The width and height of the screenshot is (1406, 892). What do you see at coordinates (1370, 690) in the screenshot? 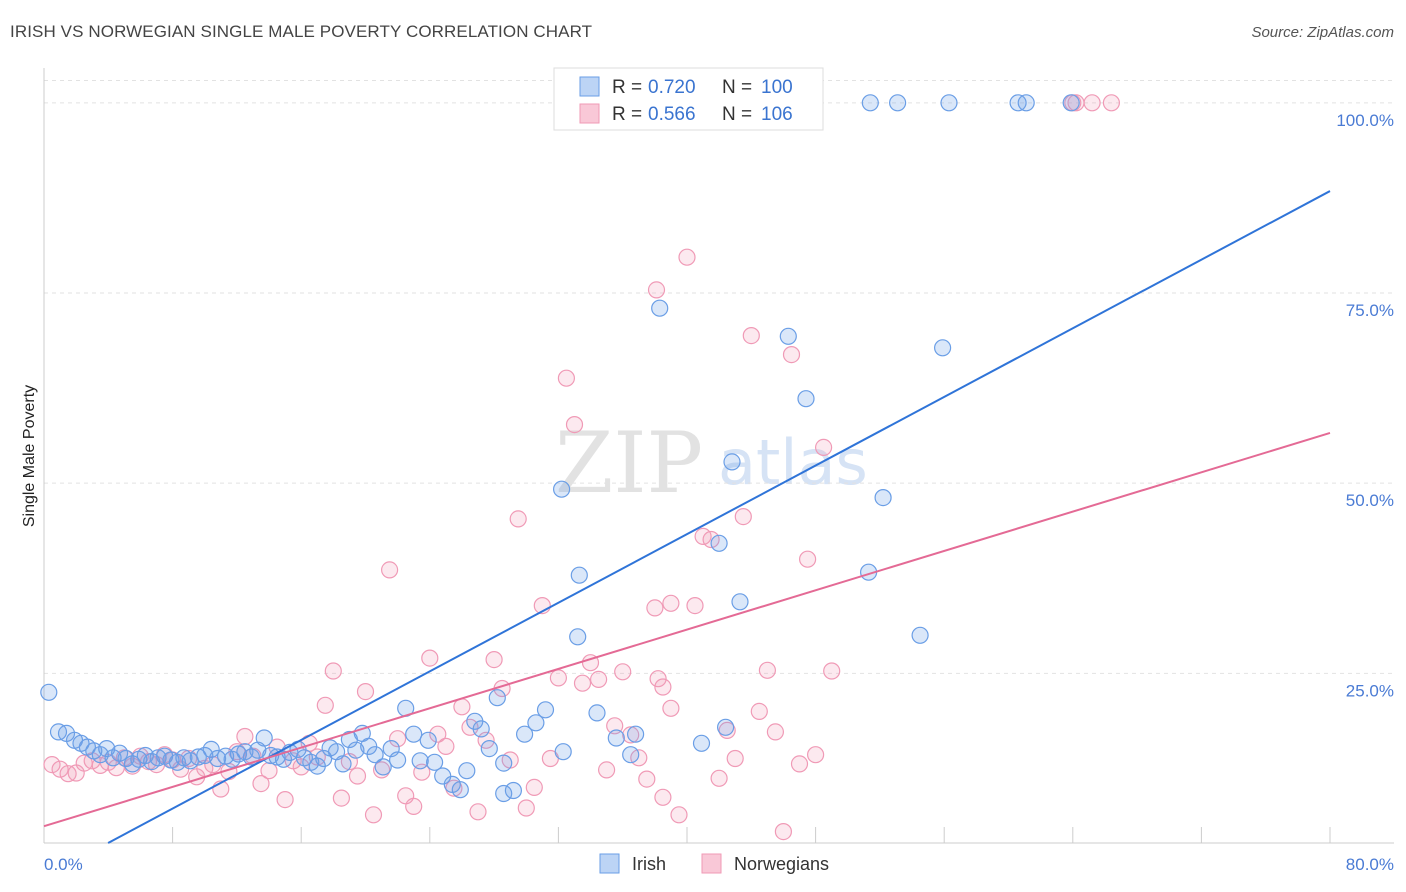
I see `y-tick-label: 25.0%` at bounding box center [1370, 690].